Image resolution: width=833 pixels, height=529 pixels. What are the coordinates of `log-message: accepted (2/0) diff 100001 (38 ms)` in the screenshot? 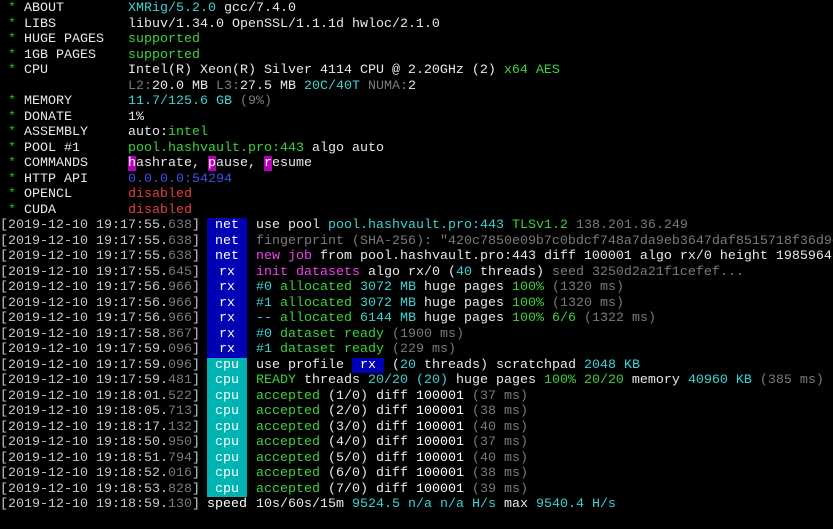 It's located at (392, 412).